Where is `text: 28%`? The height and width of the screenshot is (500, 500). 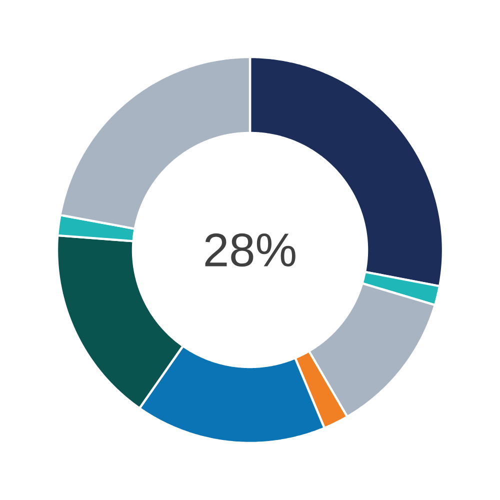
text: 28% is located at coordinates (250, 250).